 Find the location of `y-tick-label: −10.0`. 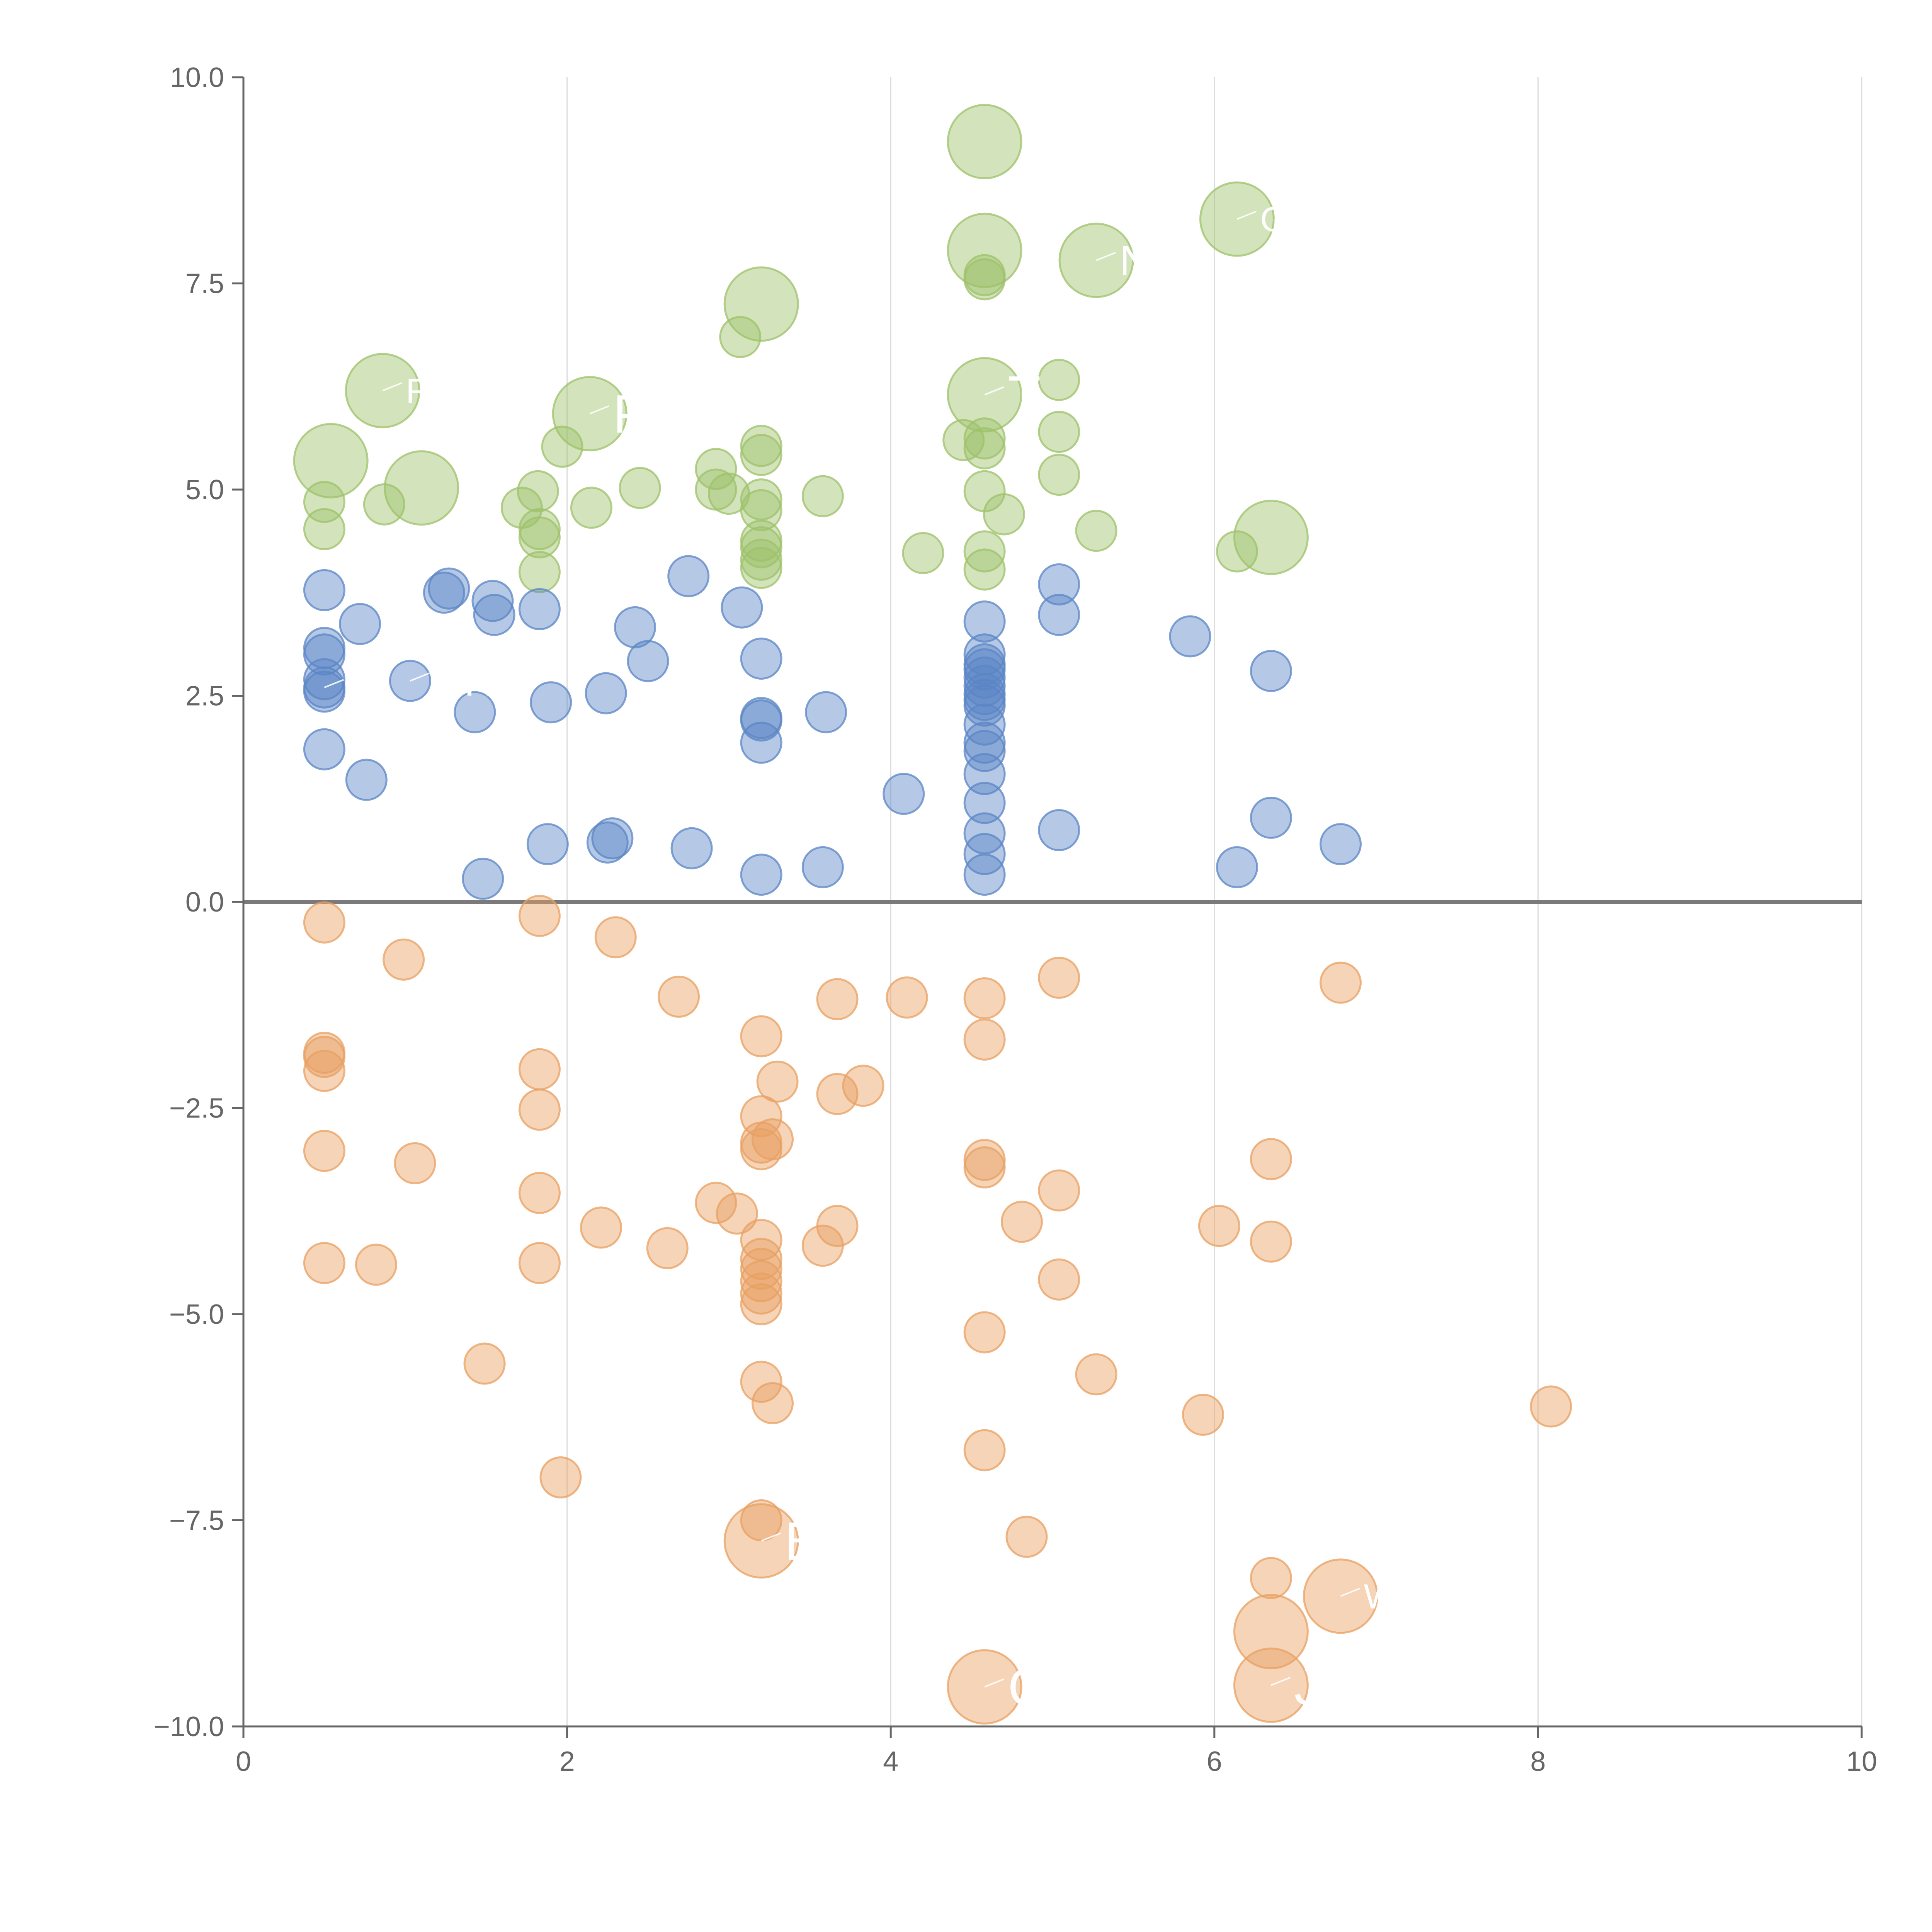

y-tick-label: −10.0 is located at coordinates (189, 1727).